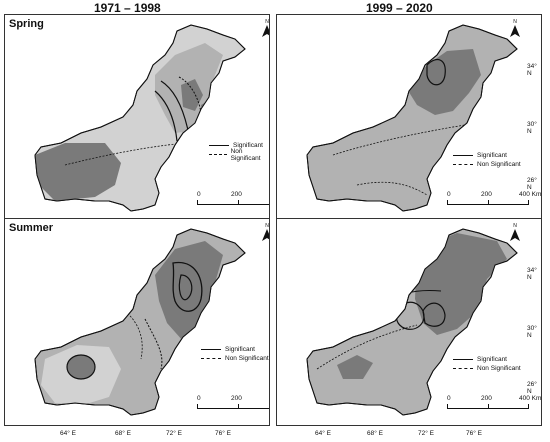 This screenshot has height=442, width=550. Describe the element at coordinates (399, 8) in the screenshot. I see `column-title-1999-2020: 1999 – 2020` at that location.